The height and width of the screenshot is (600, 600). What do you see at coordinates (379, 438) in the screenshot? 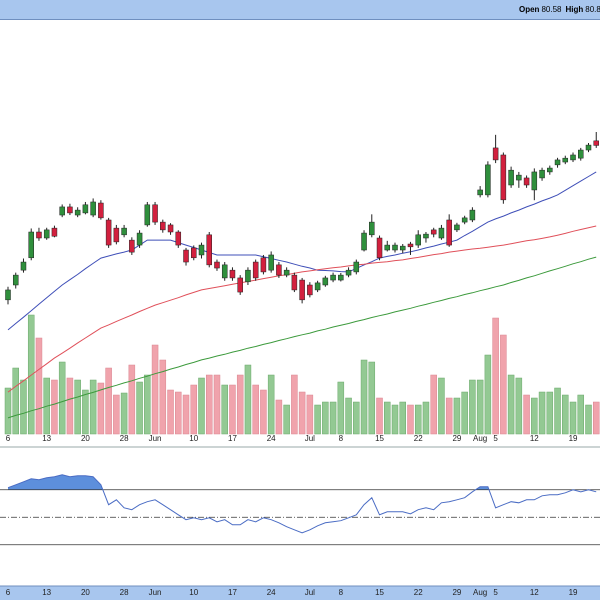
I see `x-tick-label: 15` at bounding box center [379, 438].